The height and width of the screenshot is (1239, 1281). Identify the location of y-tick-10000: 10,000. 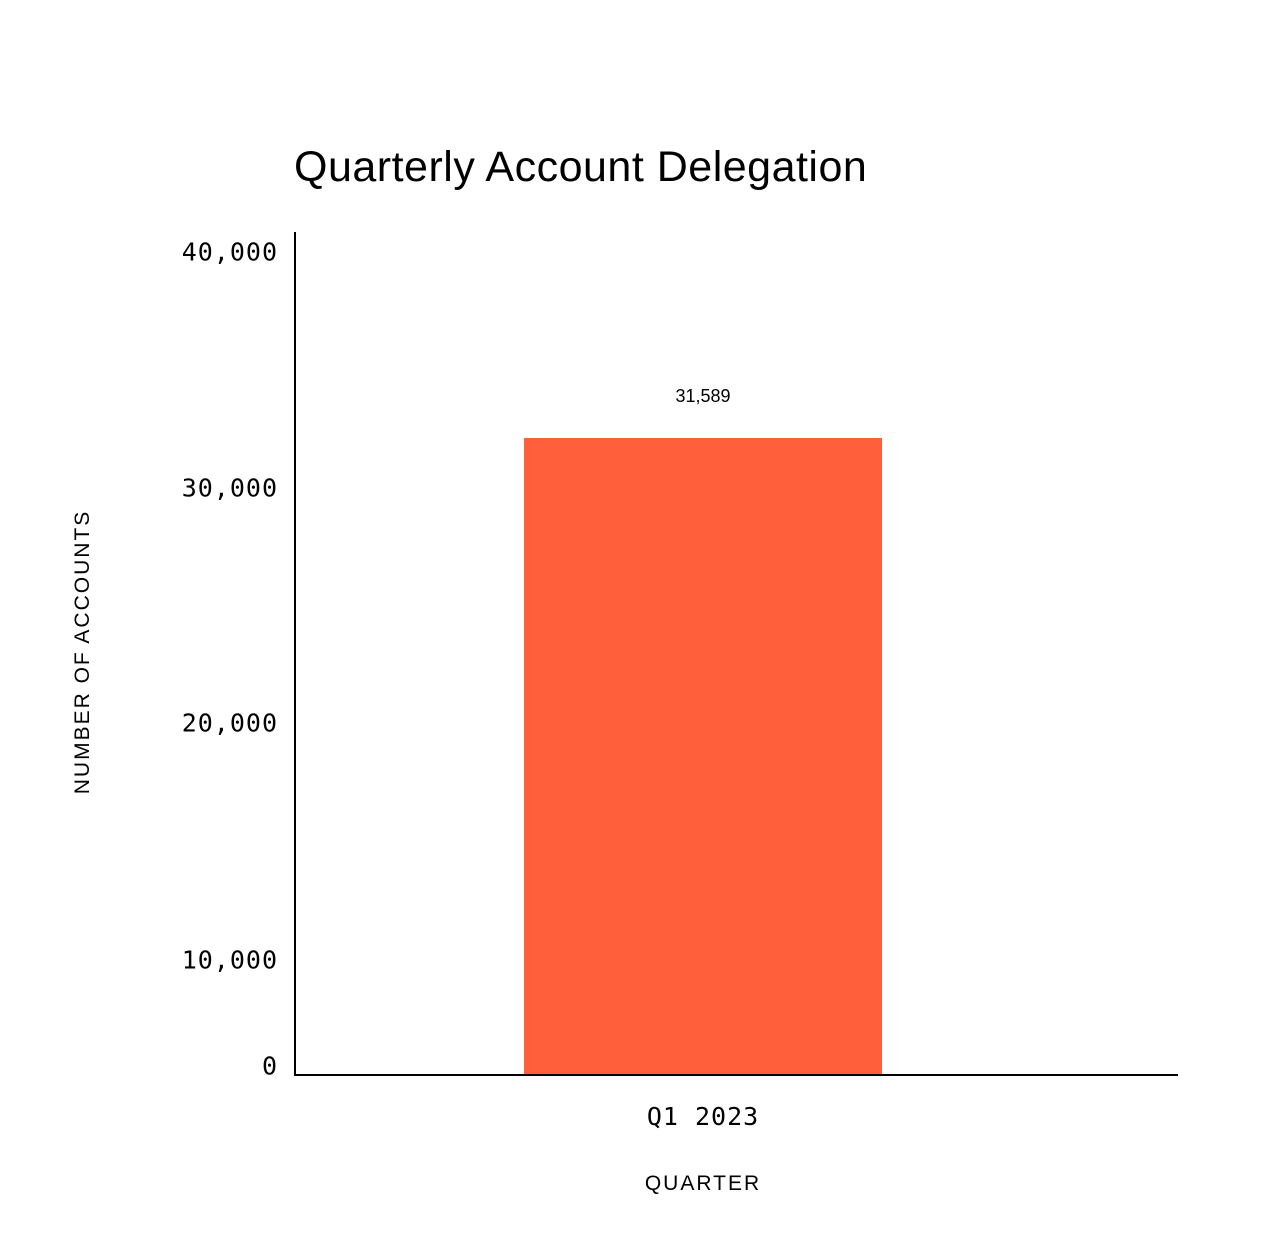
(229, 960).